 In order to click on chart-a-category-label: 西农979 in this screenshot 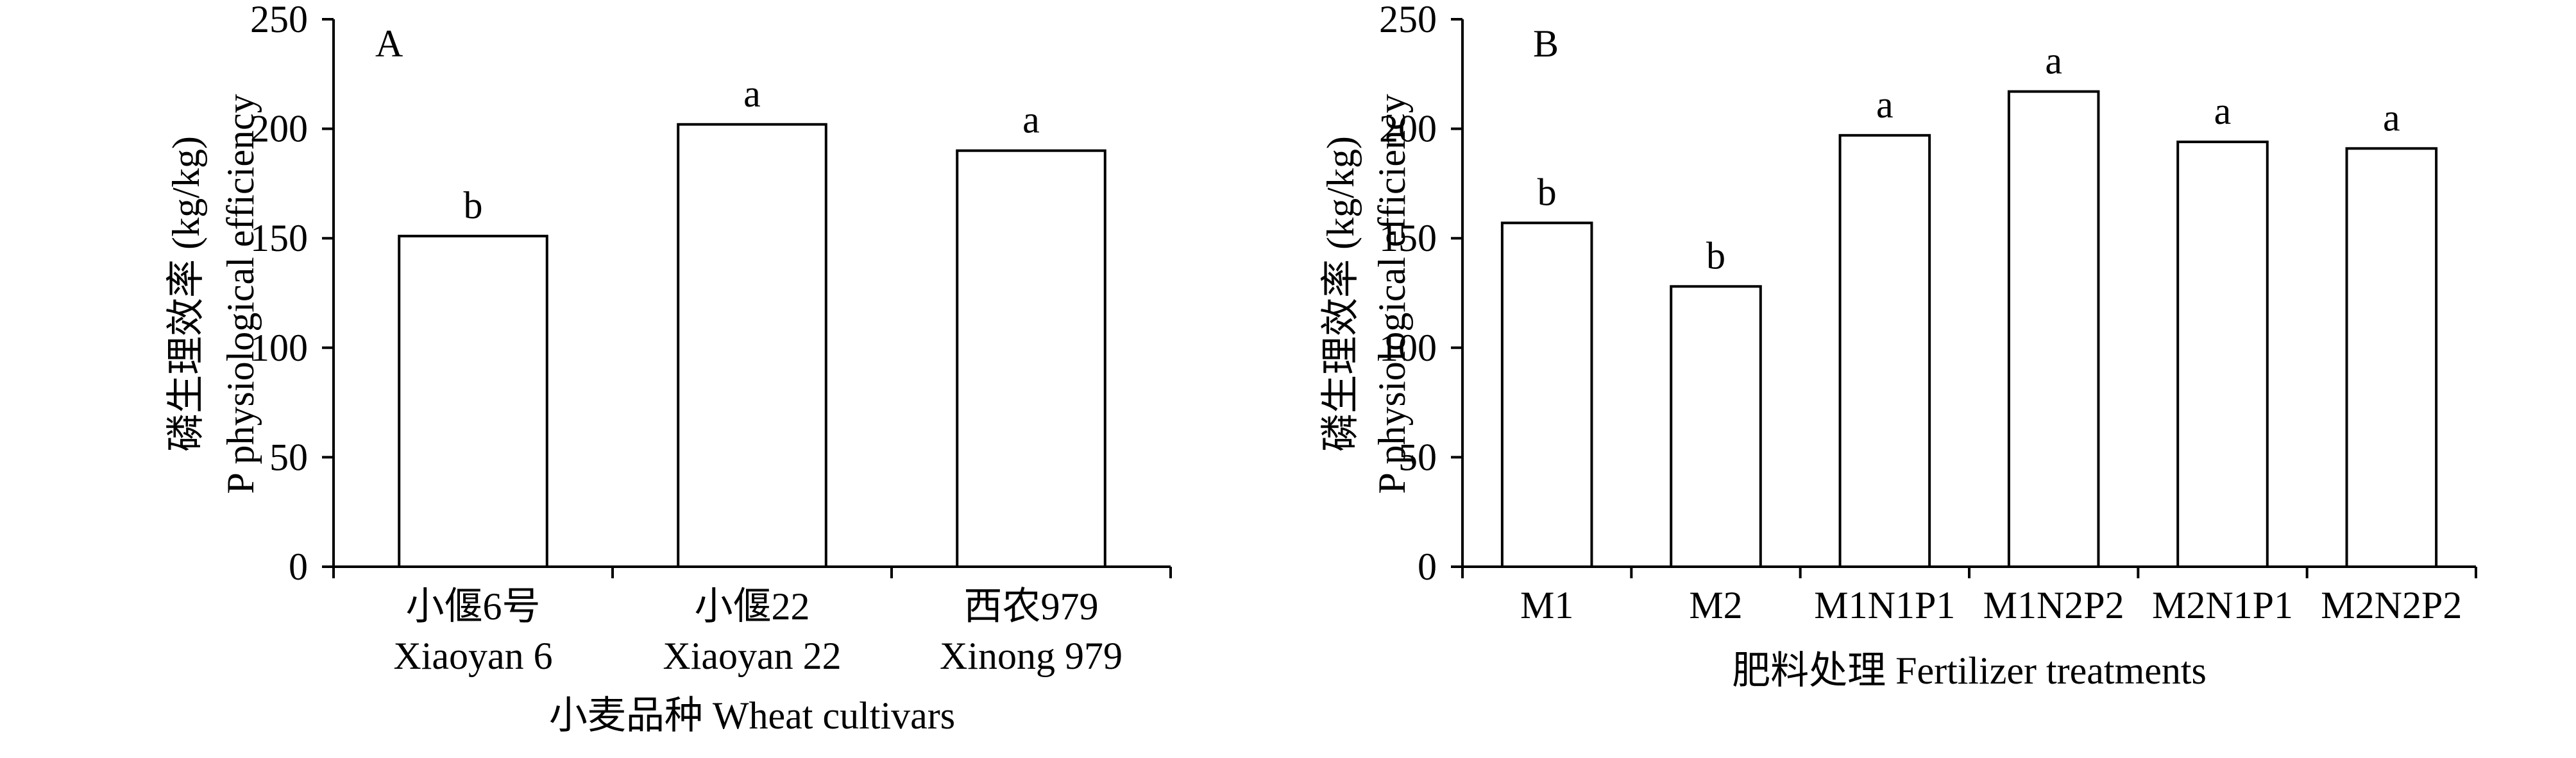, I will do `click(1031, 606)`.